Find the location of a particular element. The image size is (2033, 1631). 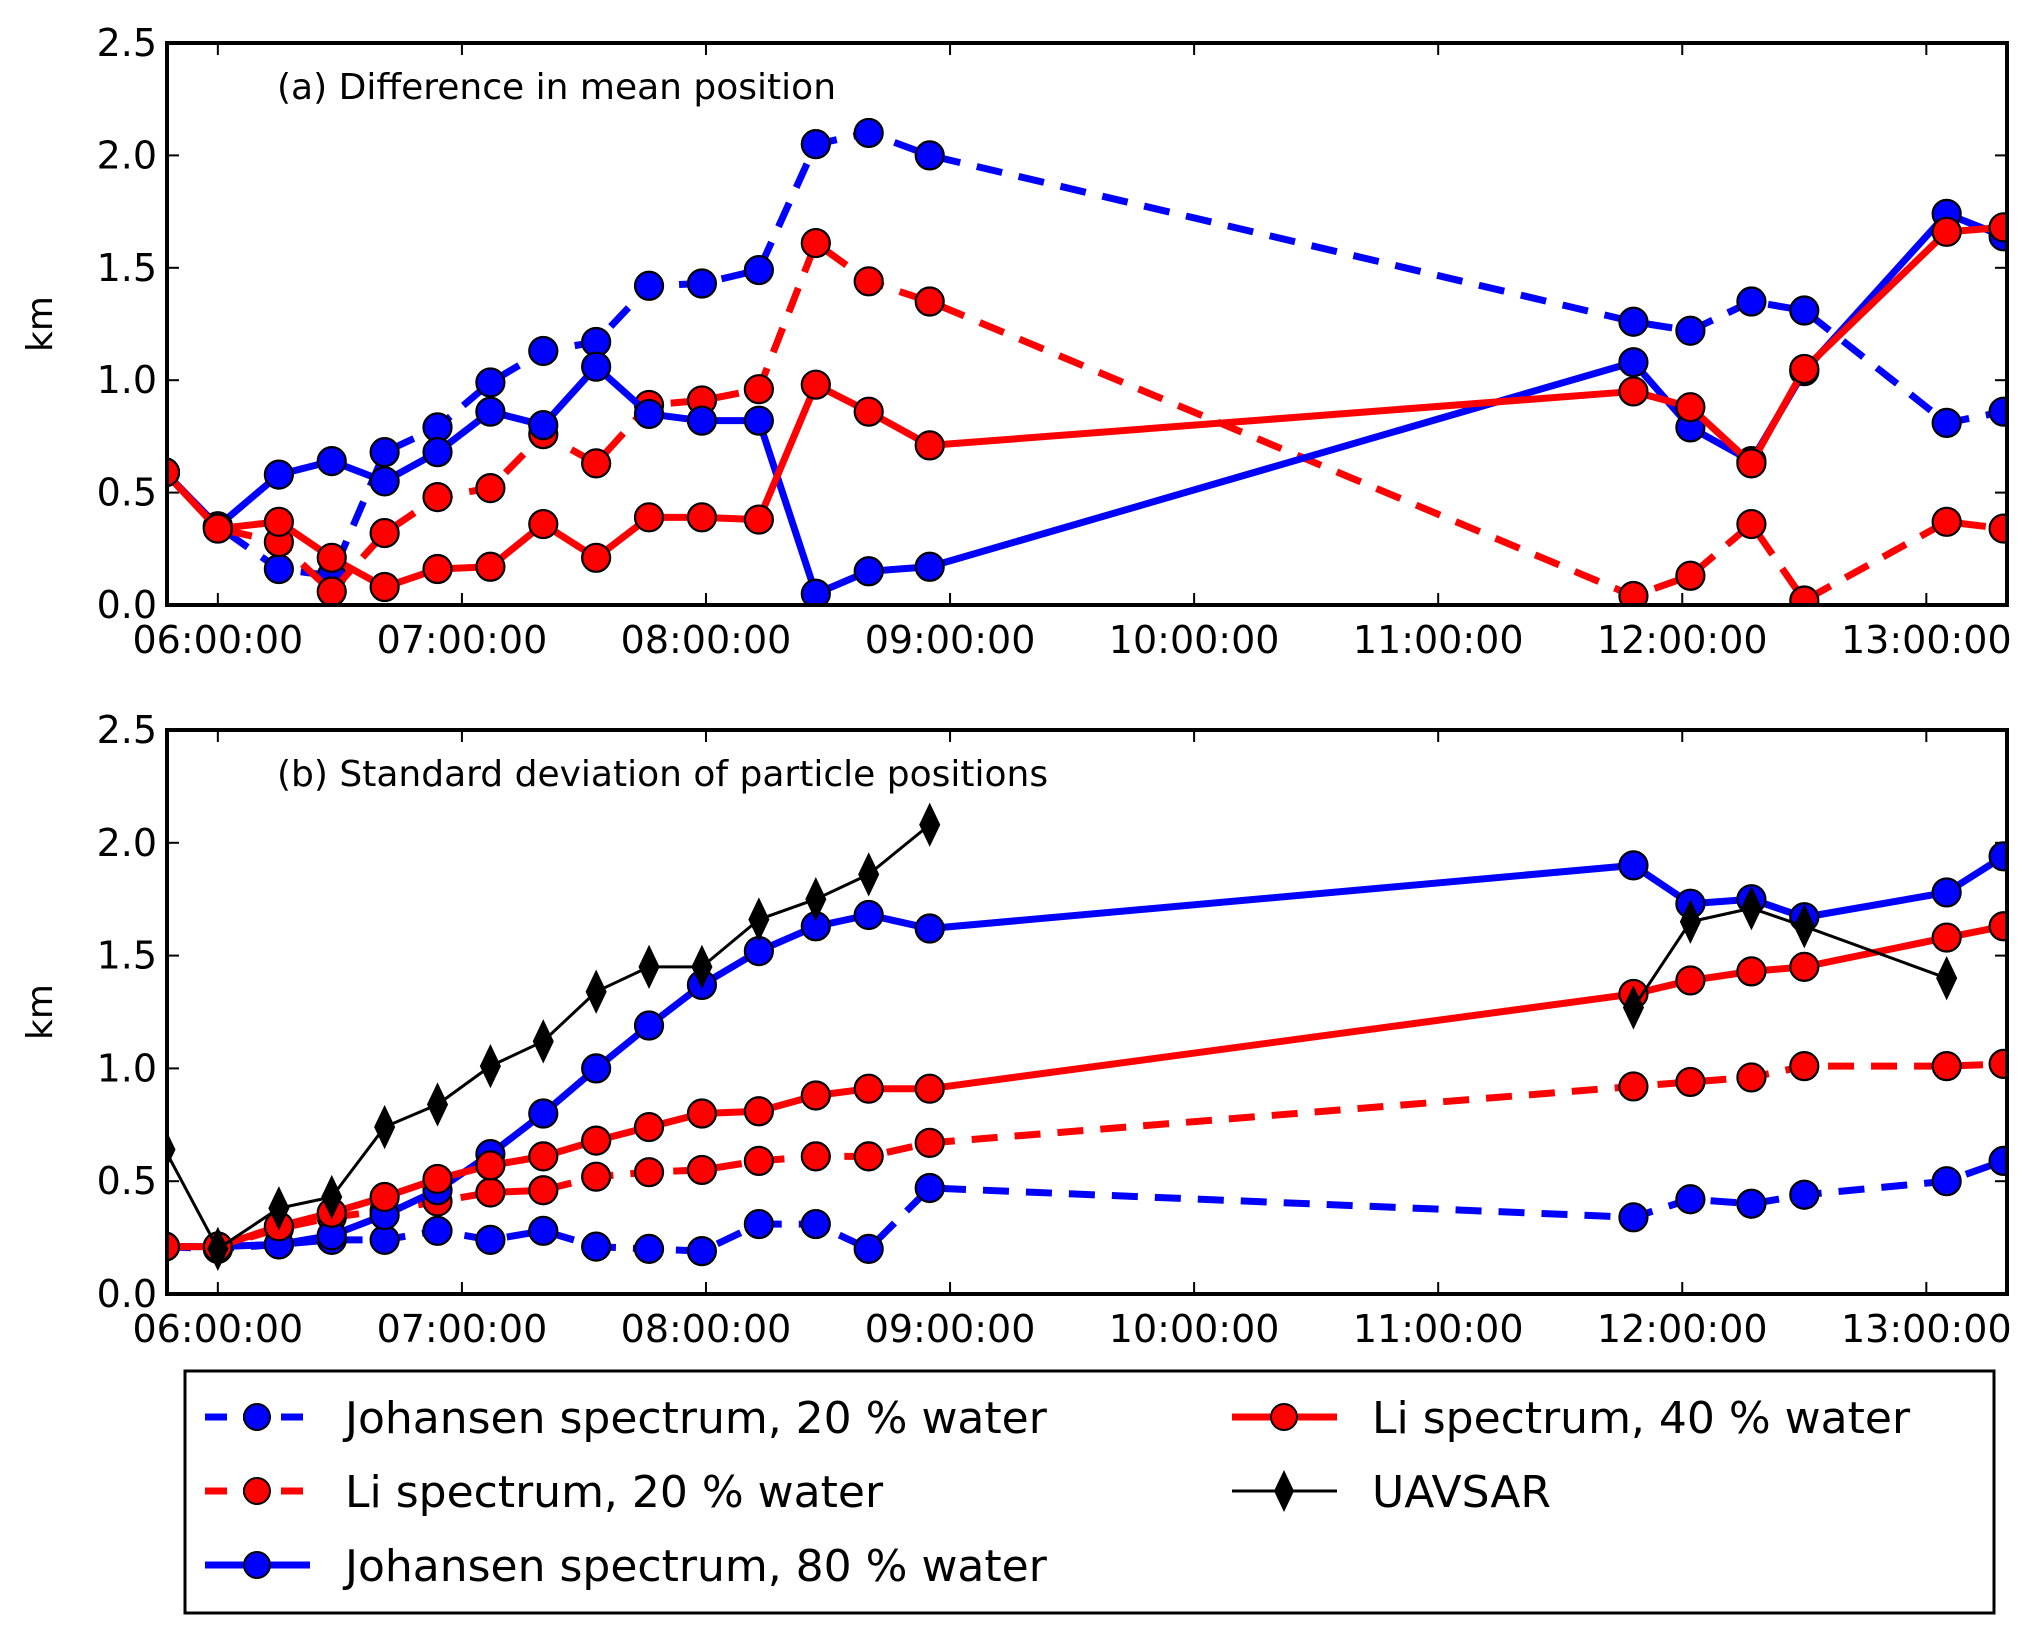

x-tick-label: 13:00:00 is located at coordinates (1926, 640).